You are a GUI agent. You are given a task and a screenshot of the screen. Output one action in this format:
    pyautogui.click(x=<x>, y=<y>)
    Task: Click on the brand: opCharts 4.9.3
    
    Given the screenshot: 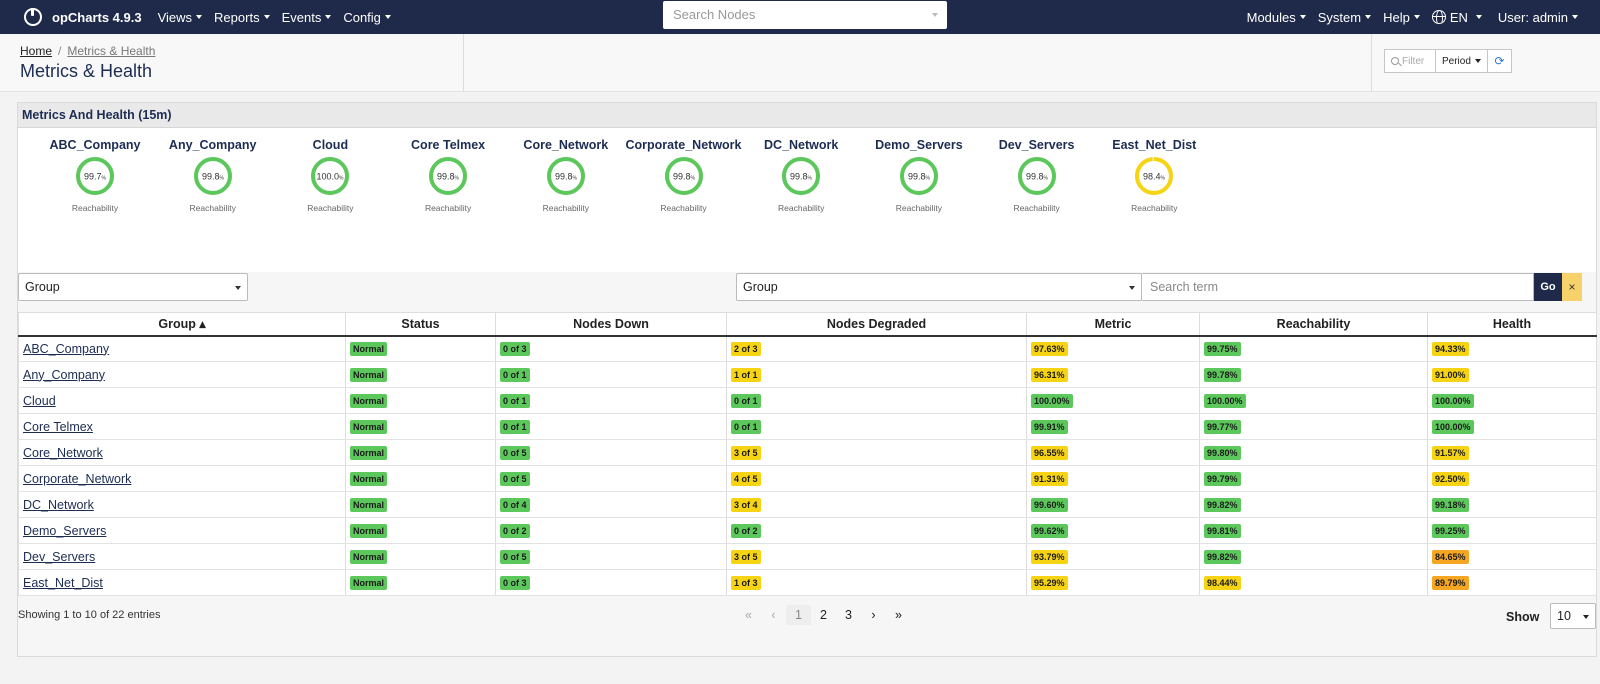 What is the action you would take?
    pyautogui.click(x=83, y=17)
    